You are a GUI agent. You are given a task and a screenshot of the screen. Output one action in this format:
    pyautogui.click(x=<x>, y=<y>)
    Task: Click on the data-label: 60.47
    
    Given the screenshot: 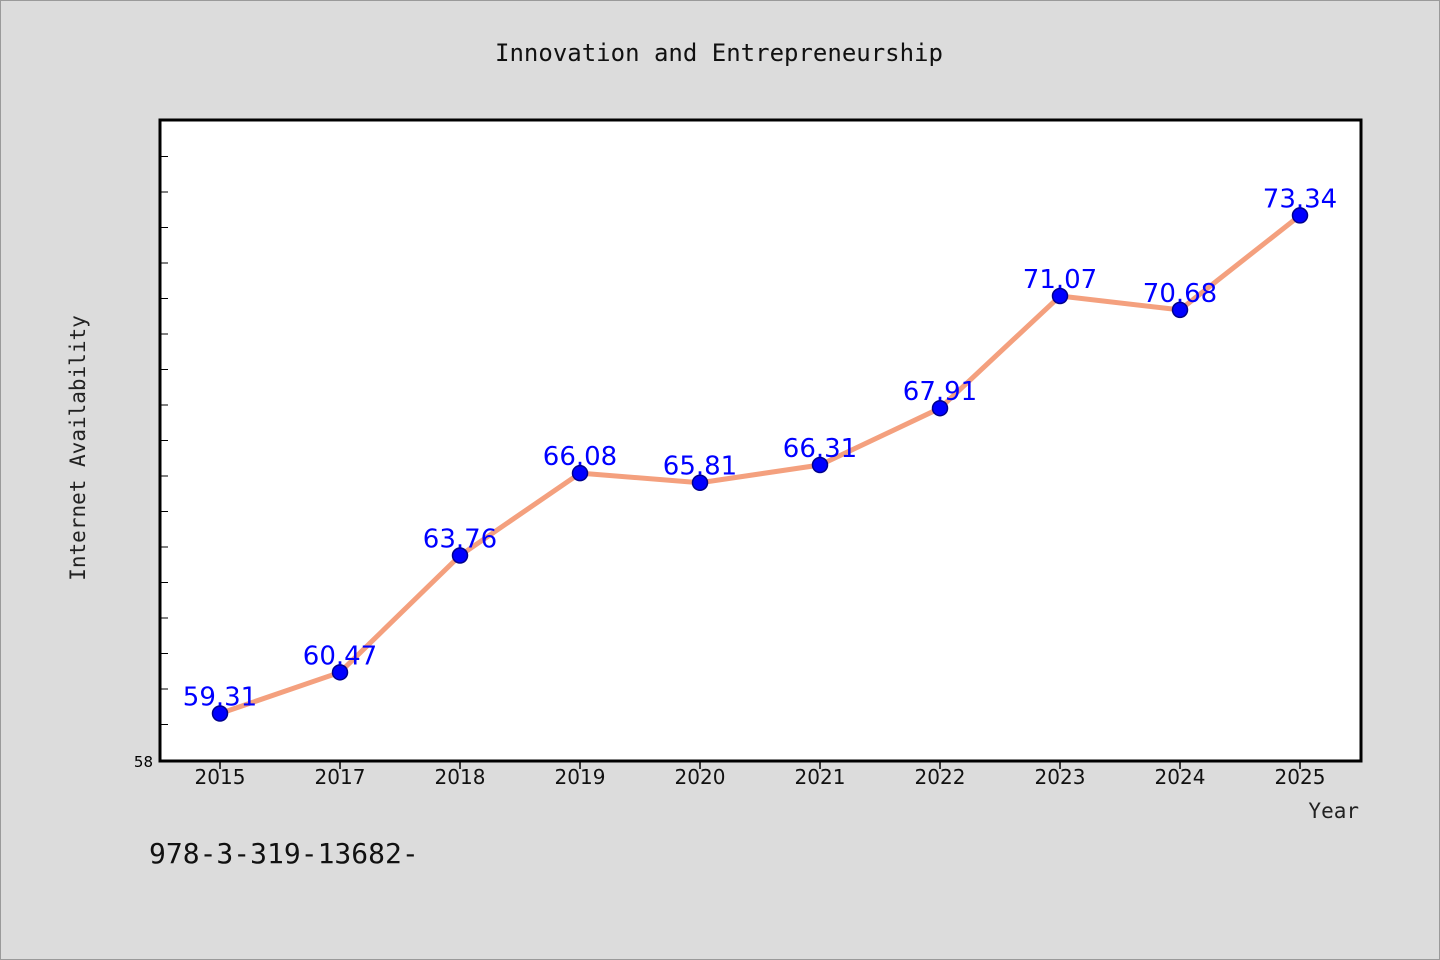 What is the action you would take?
    pyautogui.click(x=340, y=656)
    